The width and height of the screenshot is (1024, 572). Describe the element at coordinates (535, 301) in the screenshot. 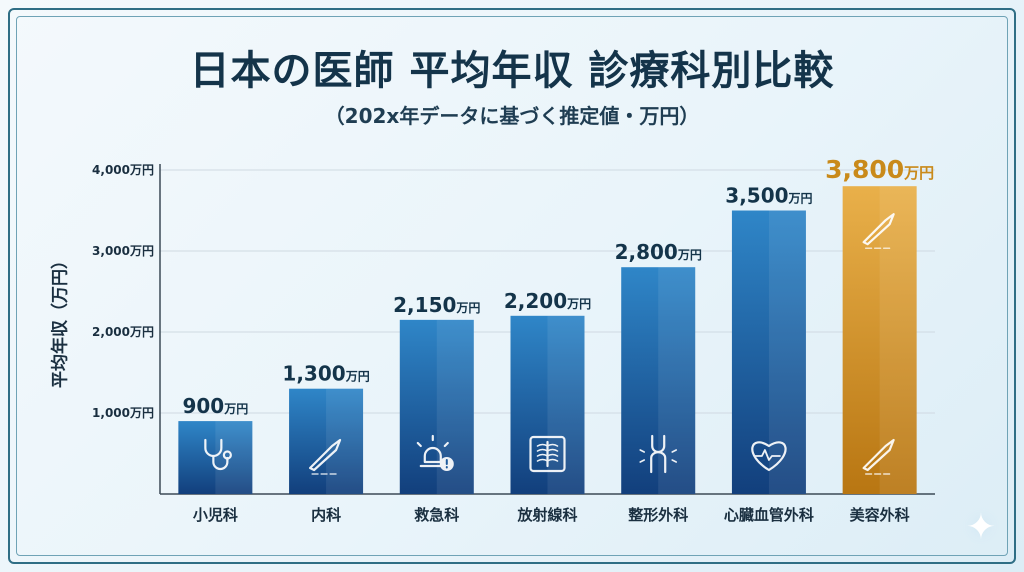

I see `bar-value-number: 2,200` at that location.